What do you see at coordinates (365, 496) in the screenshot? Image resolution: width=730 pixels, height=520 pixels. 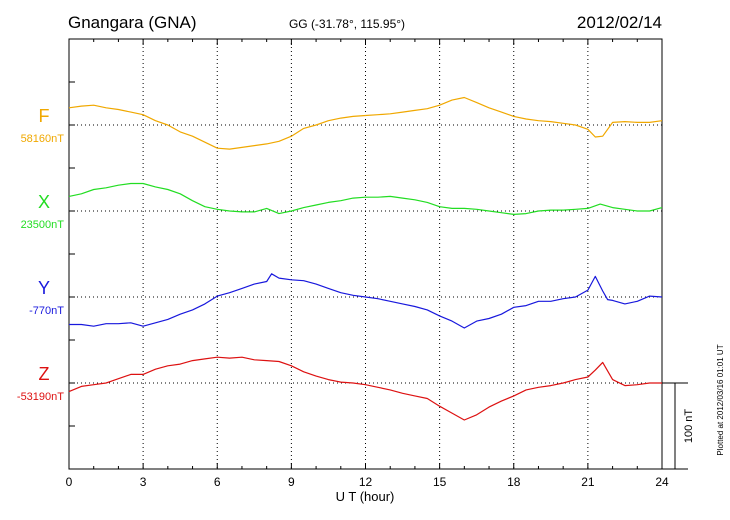 I see `x-axis-label: U T (hour)` at bounding box center [365, 496].